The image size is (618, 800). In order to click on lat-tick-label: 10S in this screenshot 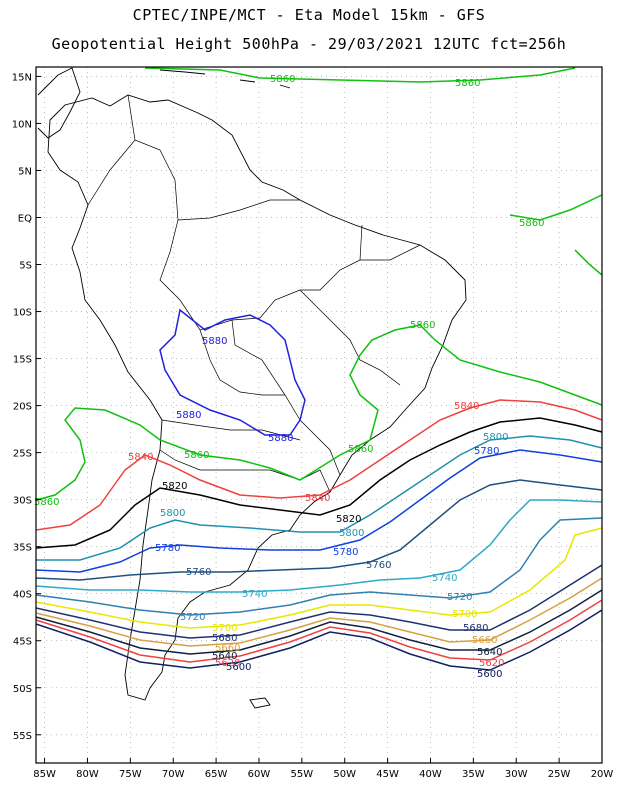, I will do `click(22, 313)`.